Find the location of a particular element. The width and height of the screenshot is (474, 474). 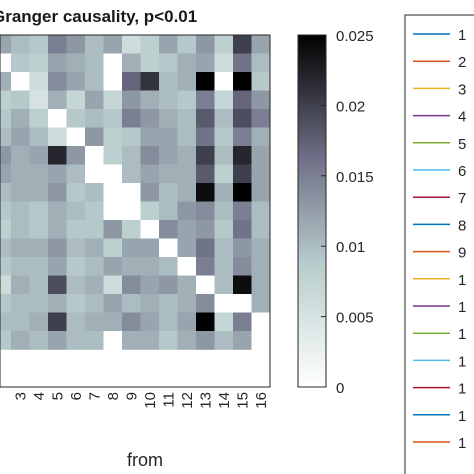

x-tick-label: 9 is located at coordinates (131, 396).